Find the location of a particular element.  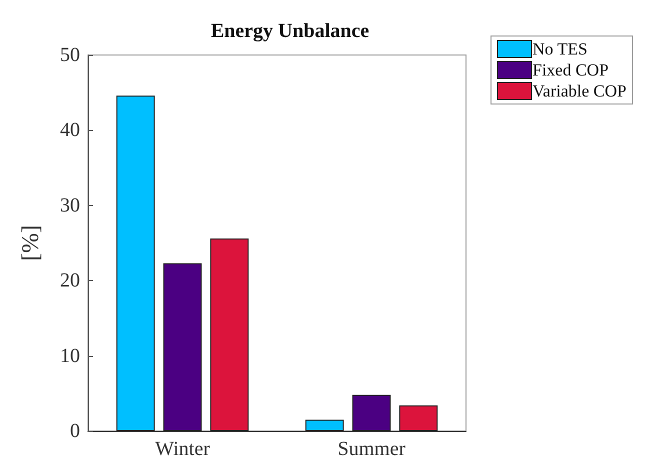

y-tick-label: 0 is located at coordinates (75, 431).